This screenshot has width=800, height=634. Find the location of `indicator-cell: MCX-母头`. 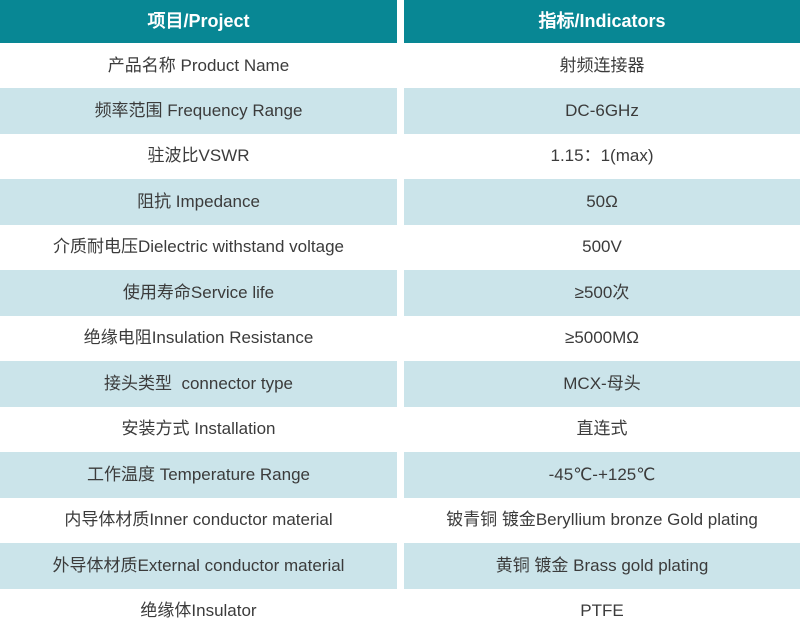

indicator-cell: MCX-母头 is located at coordinates (602, 383).